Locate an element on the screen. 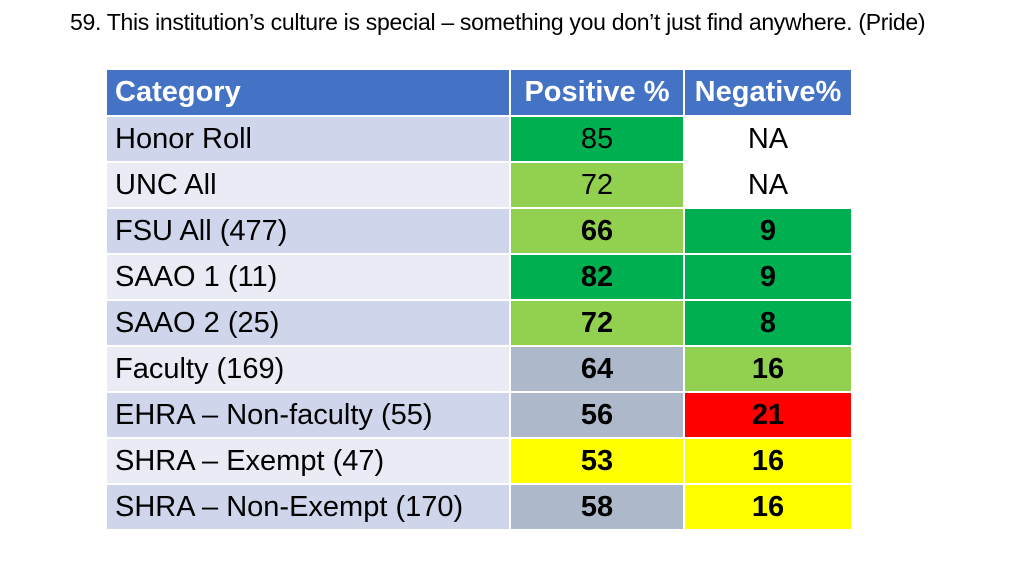 Image resolution: width=1024 pixels, height=576 pixels. table-header-row: Category Positive % Negative% is located at coordinates (479, 92).